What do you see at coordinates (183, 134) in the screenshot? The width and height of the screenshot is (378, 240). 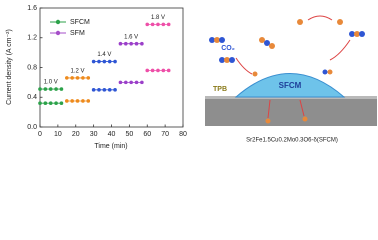 I see `x-tick-label: 80` at bounding box center [183, 134].